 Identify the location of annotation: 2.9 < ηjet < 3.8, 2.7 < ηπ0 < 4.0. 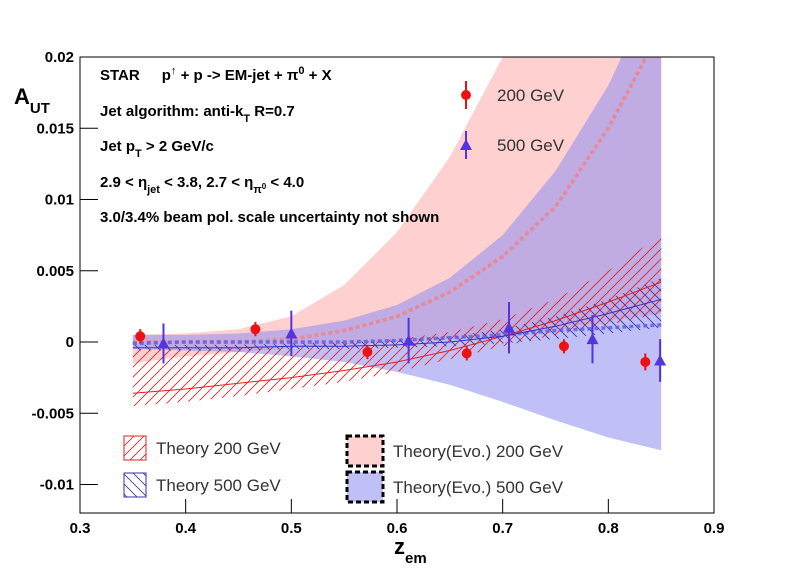
(202, 185).